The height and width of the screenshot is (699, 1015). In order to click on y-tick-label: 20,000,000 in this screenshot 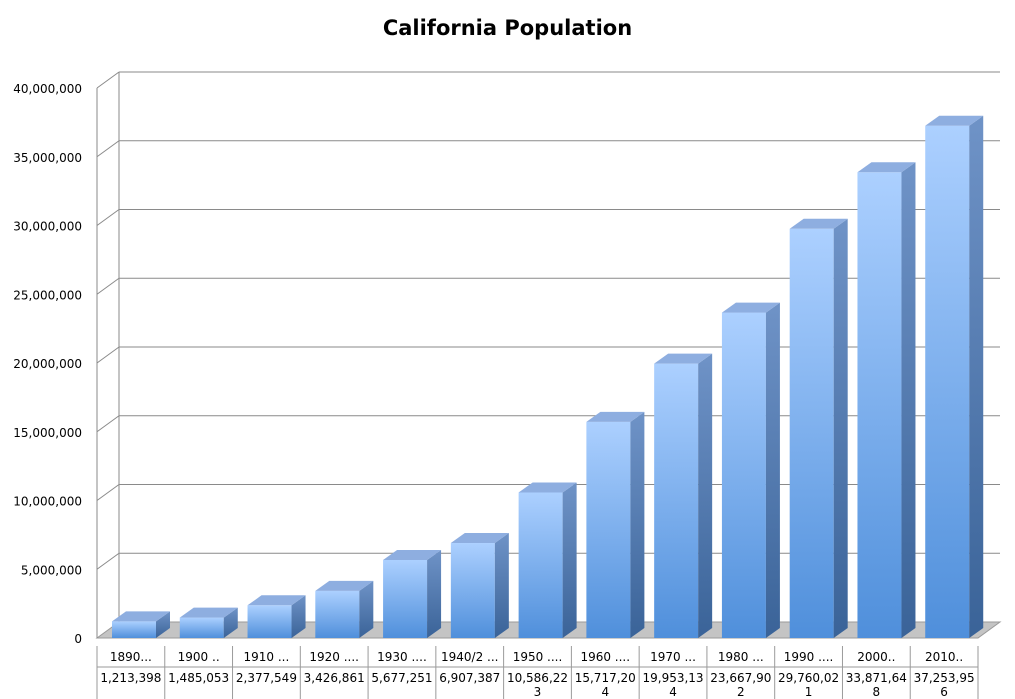, I will do `click(47, 364)`.